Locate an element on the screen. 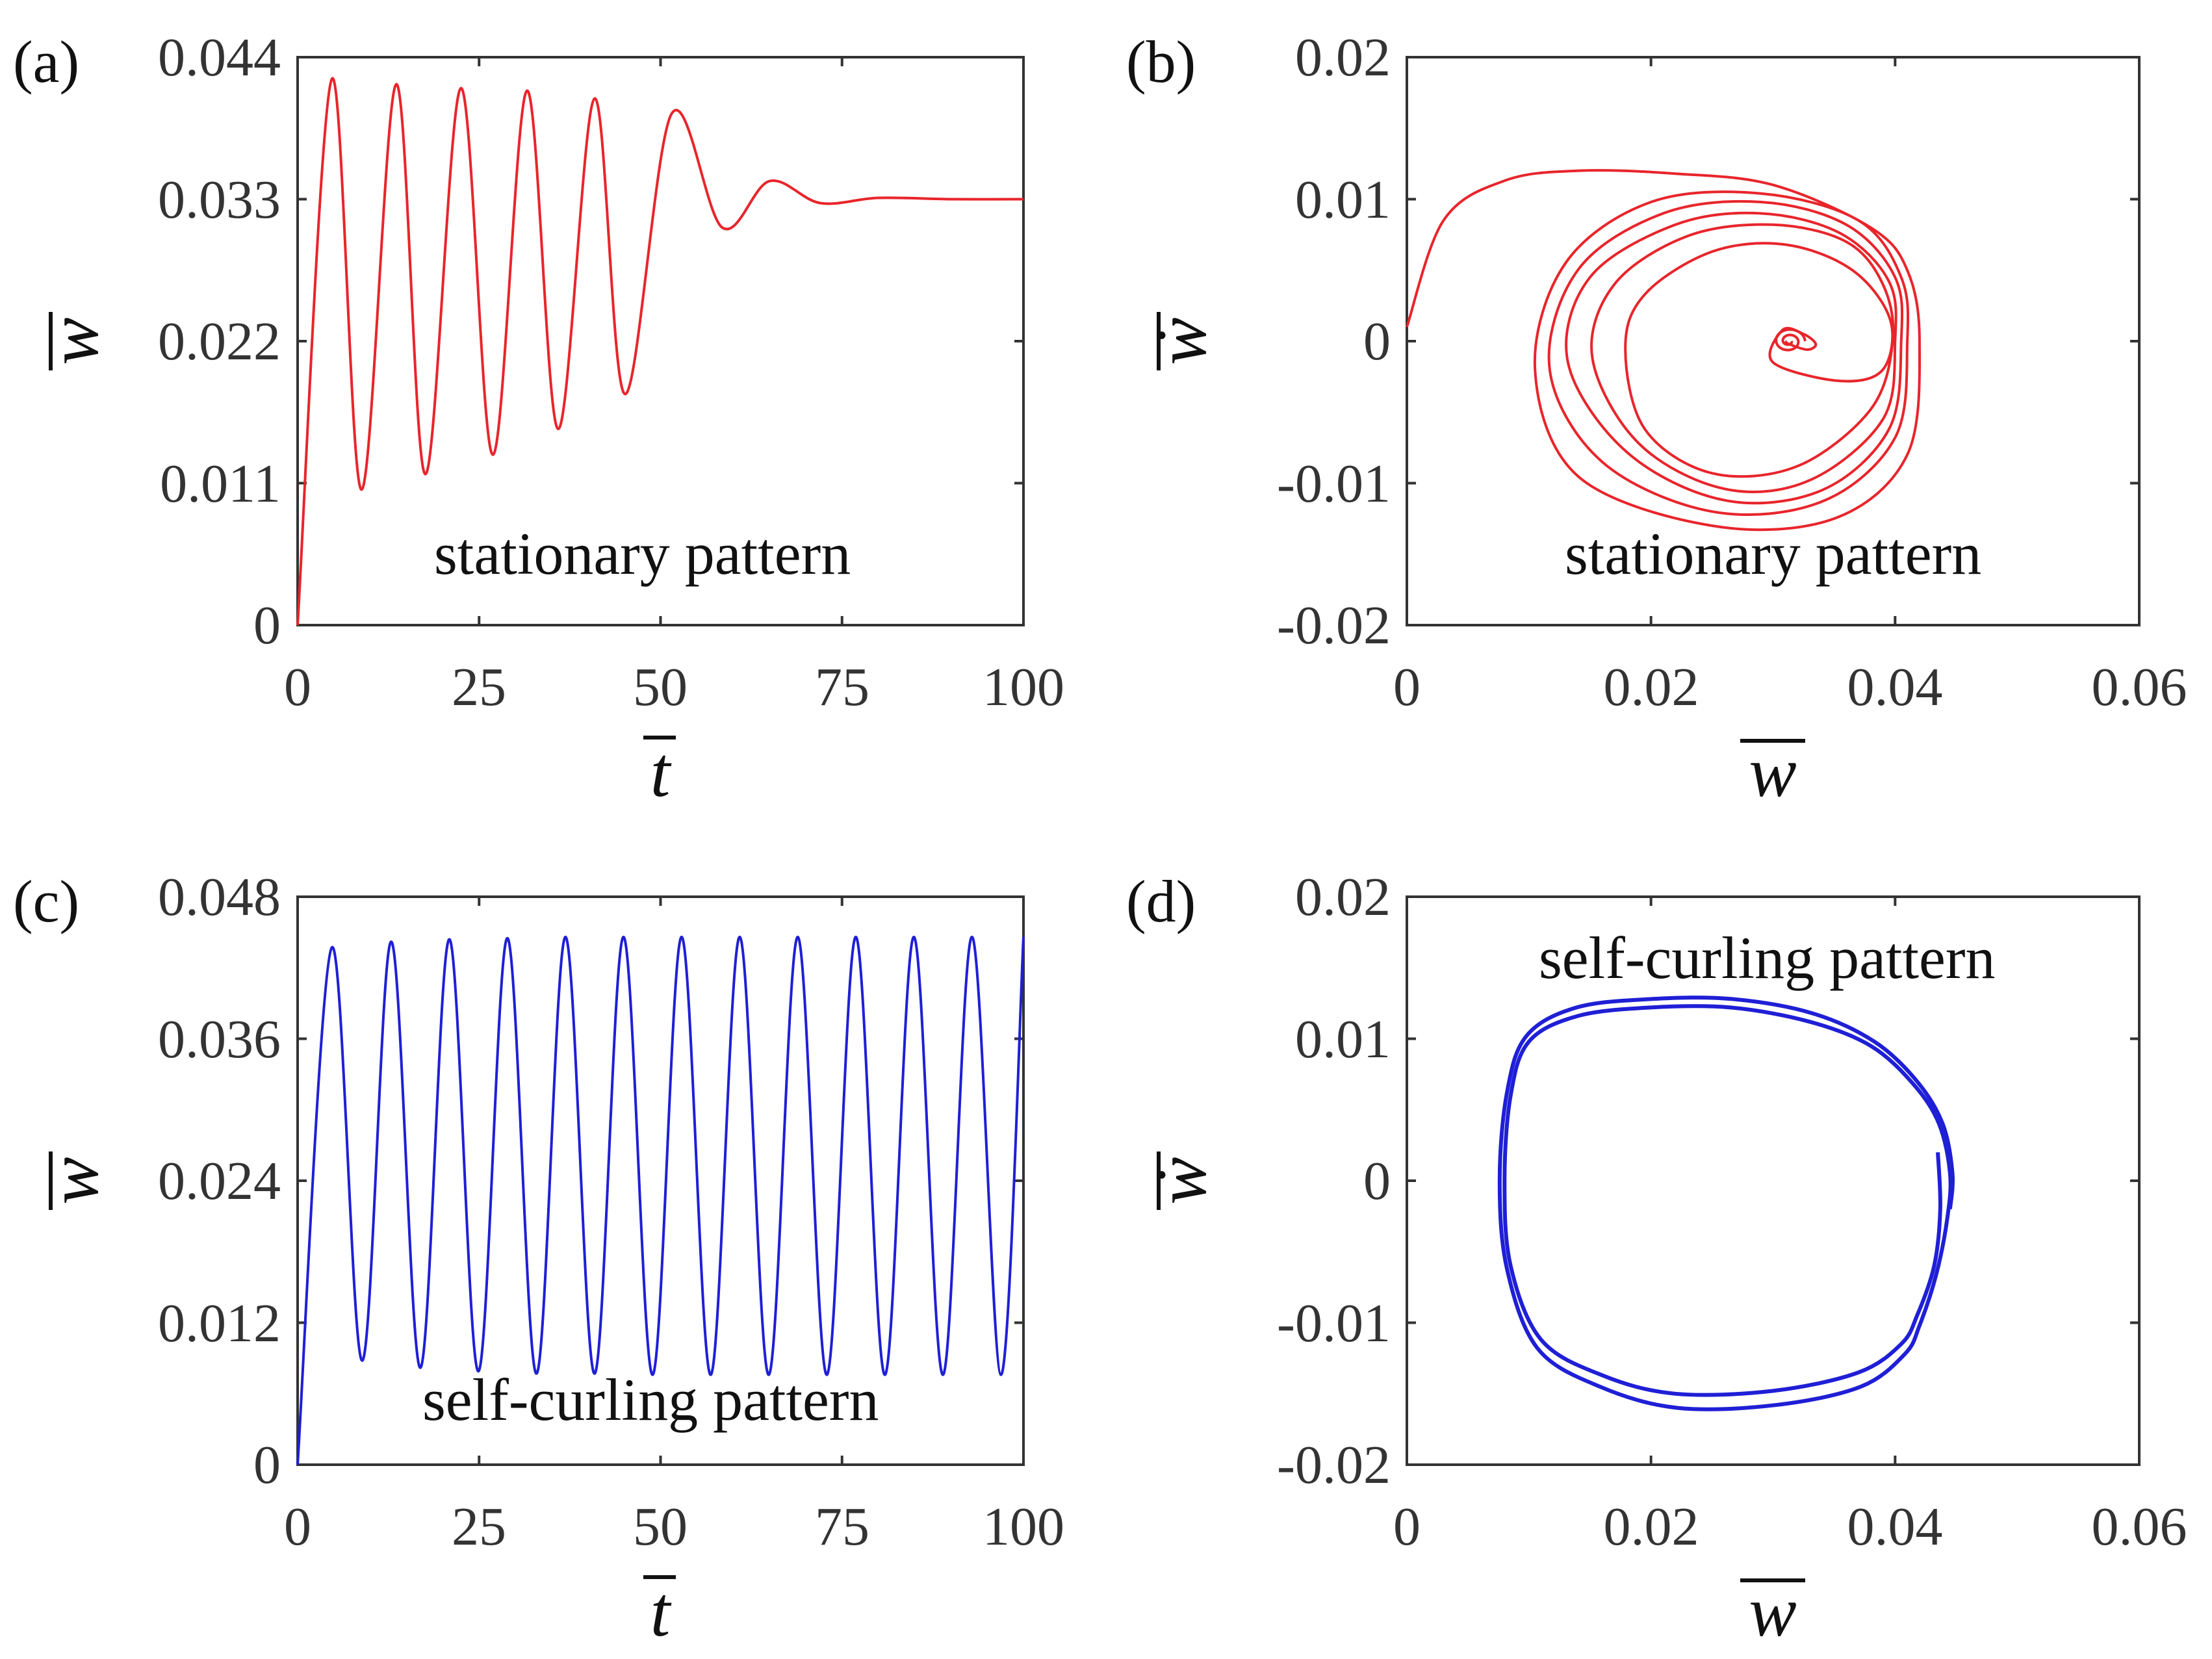  fixed-point-spiral is located at coordinates (1791, 340).